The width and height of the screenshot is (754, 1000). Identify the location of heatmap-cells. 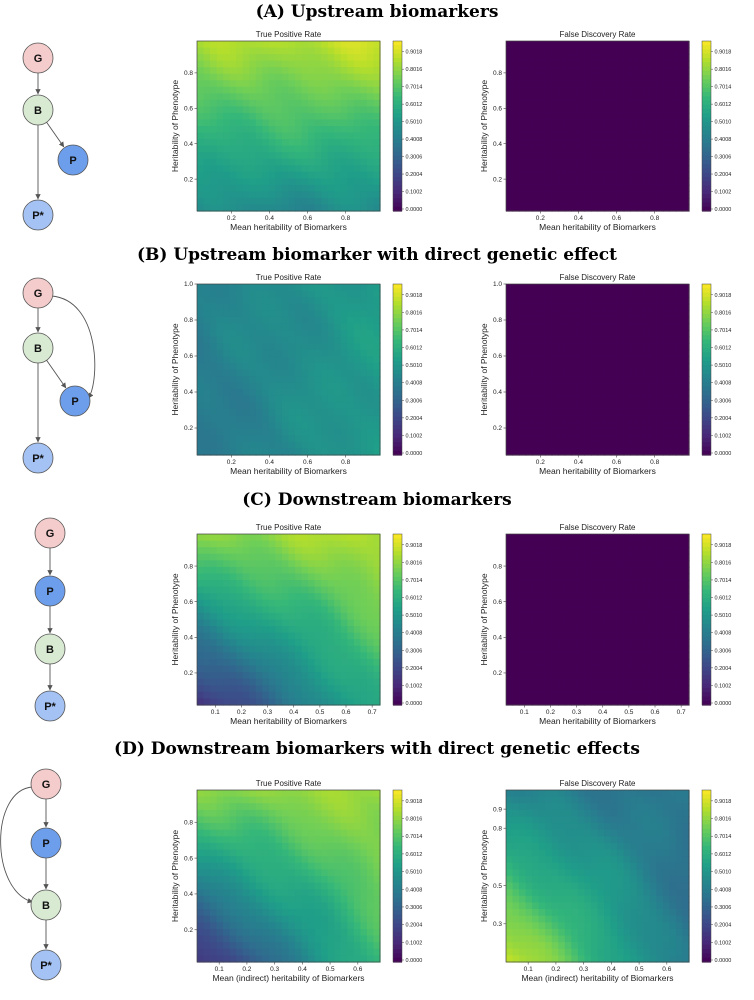
(598, 620).